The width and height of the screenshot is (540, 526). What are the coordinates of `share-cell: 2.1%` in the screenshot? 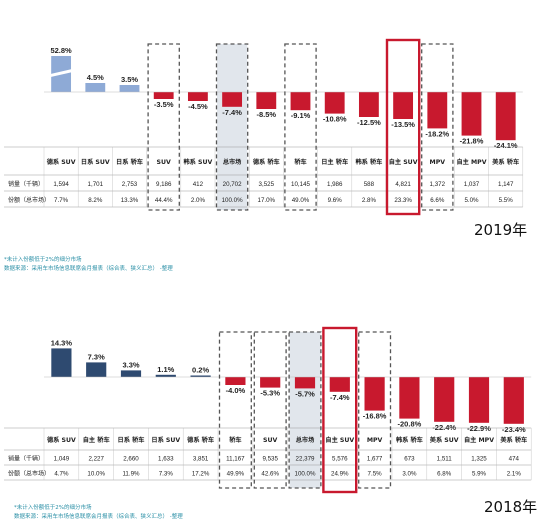 It's located at (514, 474).